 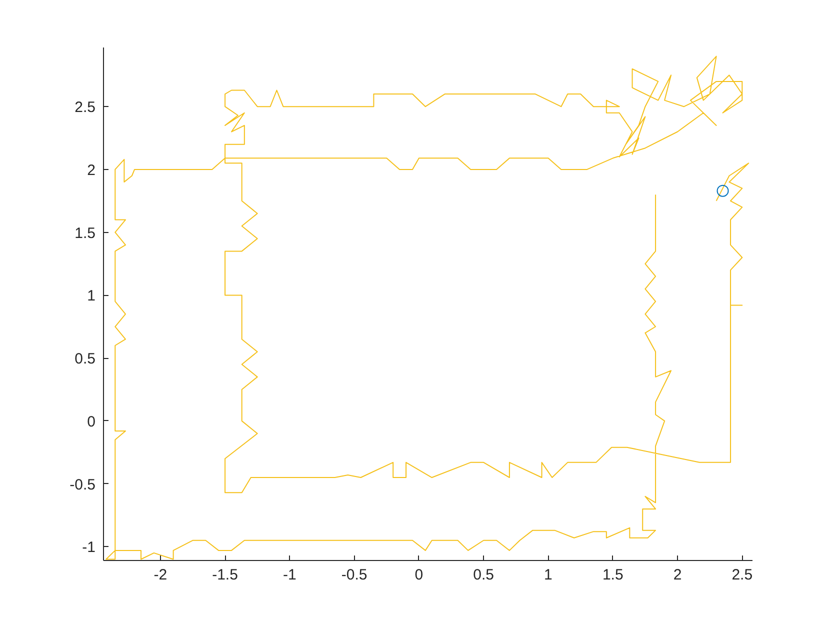 I want to click on x-tick-label: 0, so click(x=419, y=575).